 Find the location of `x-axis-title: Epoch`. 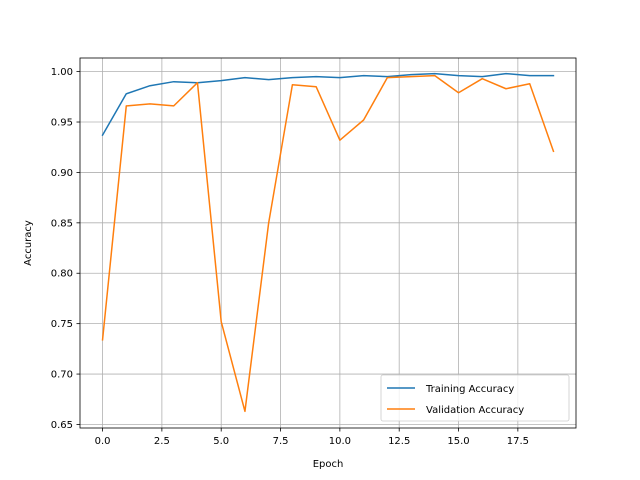

x-axis-title: Epoch is located at coordinates (328, 464).